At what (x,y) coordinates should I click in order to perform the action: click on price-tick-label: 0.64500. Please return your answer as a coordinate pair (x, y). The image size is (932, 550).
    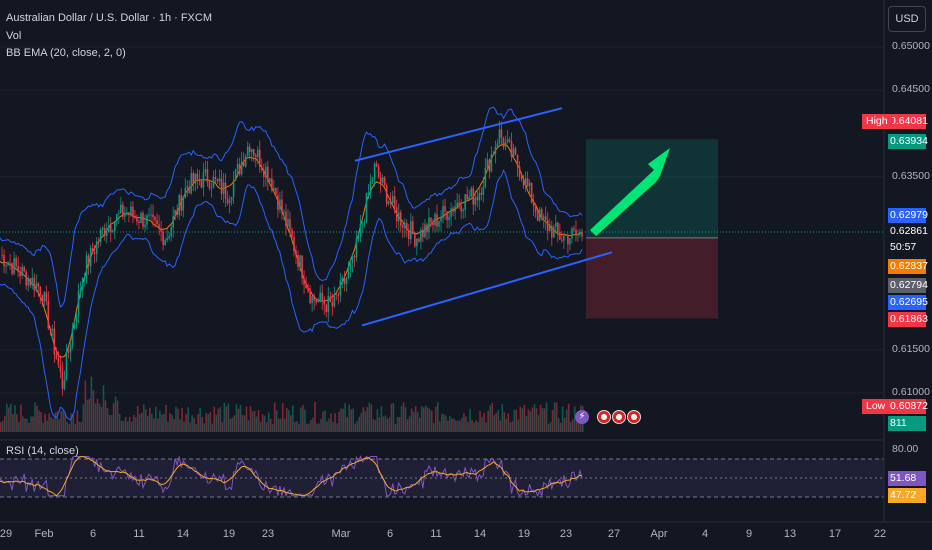
    Looking at the image, I should click on (911, 89).